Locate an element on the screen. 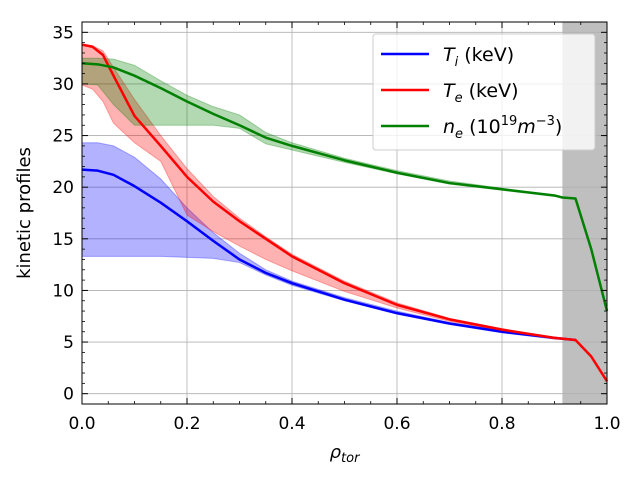 Image resolution: width=640 pixels, height=480 pixels. x-tick-label: 0.0 is located at coordinates (81, 424).